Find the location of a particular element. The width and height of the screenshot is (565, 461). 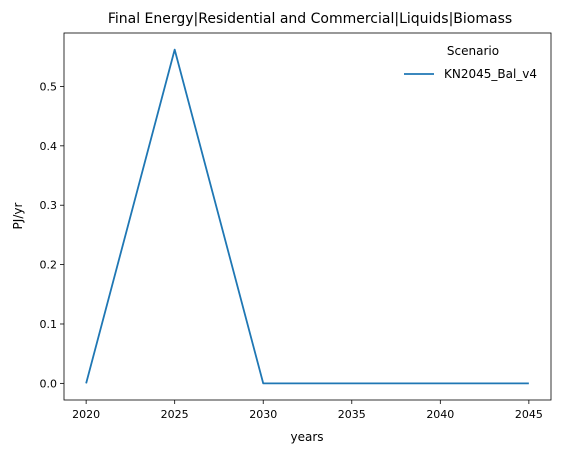

x-tick-label: 2035 is located at coordinates (352, 414).